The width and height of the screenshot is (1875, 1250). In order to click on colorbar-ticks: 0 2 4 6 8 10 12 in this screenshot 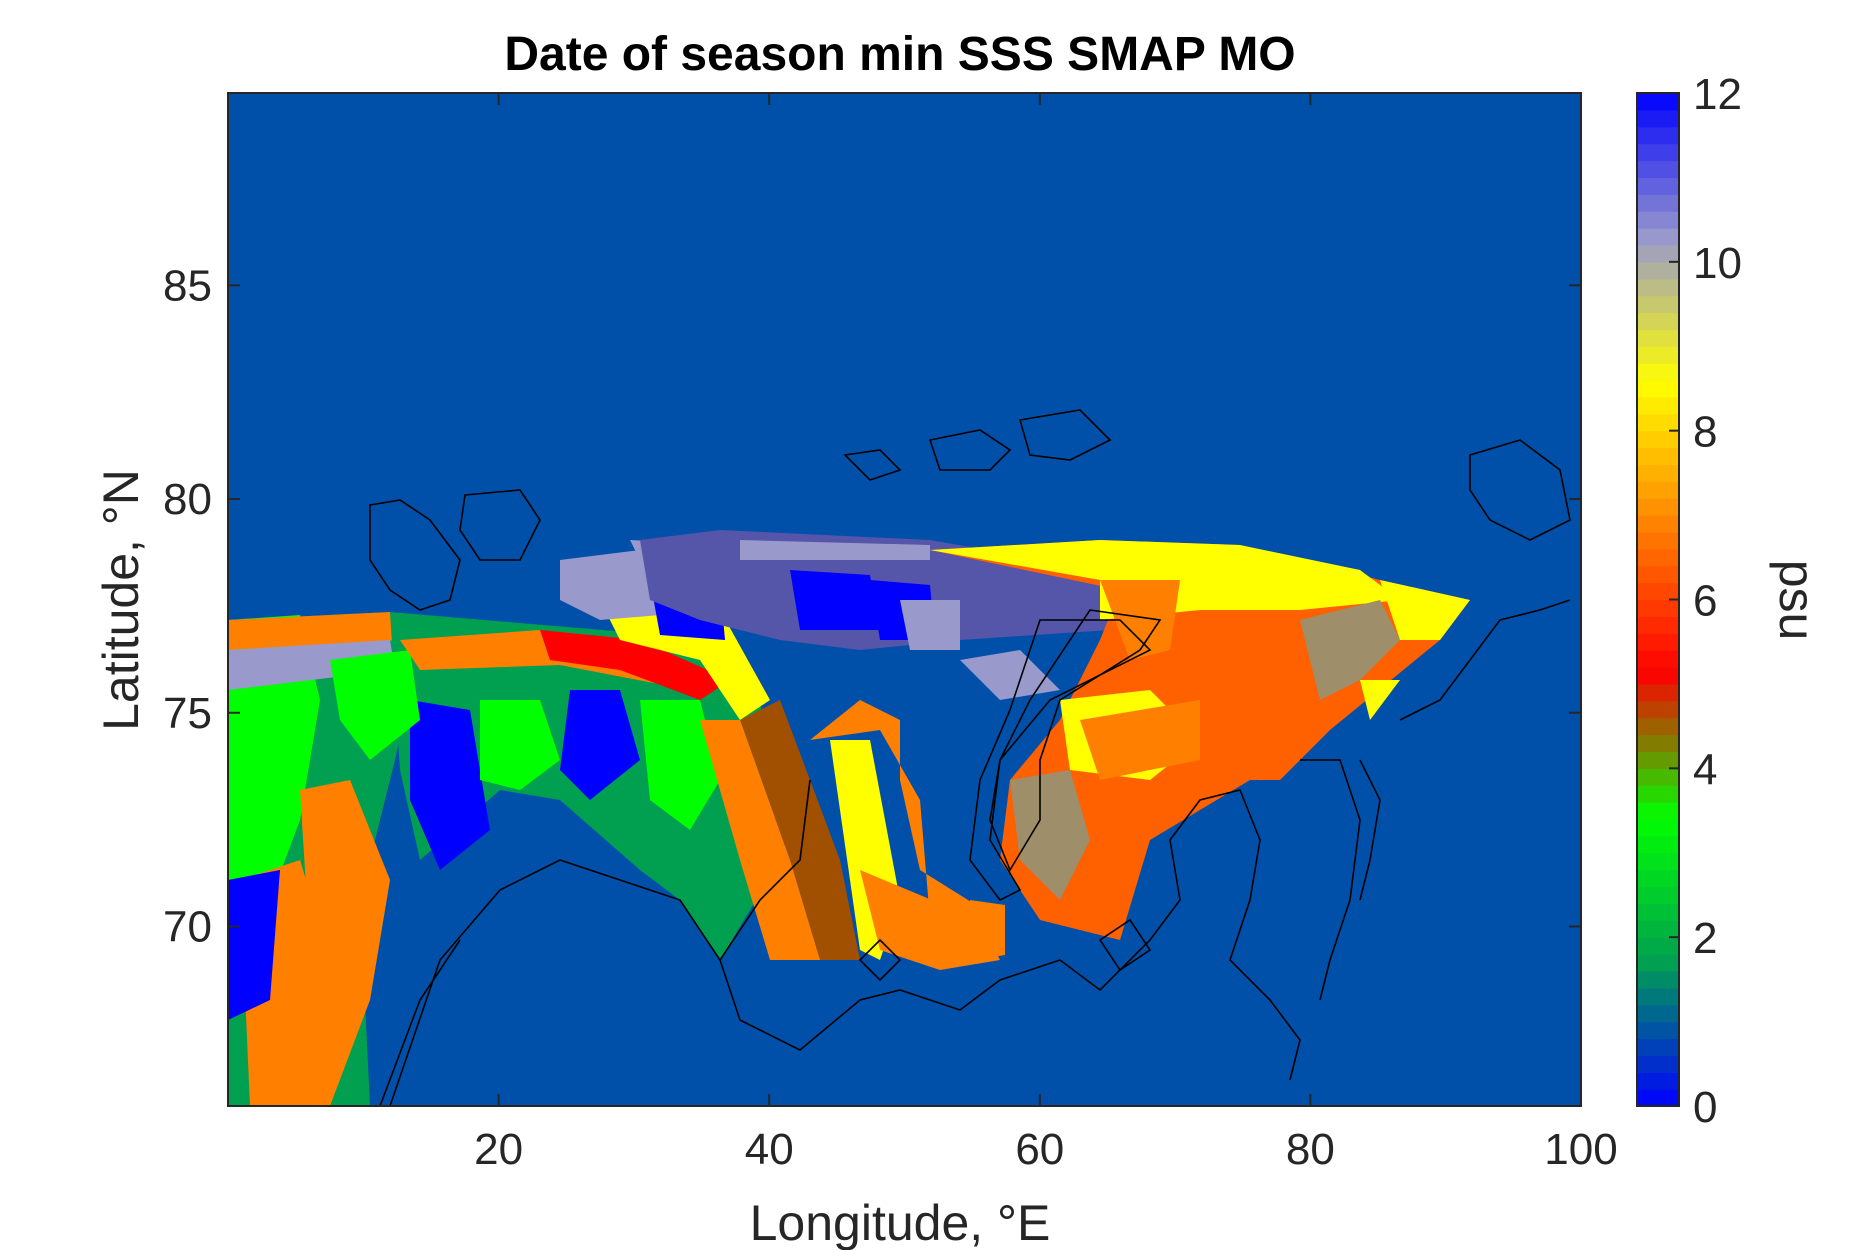, I will do `click(1705, 601)`.